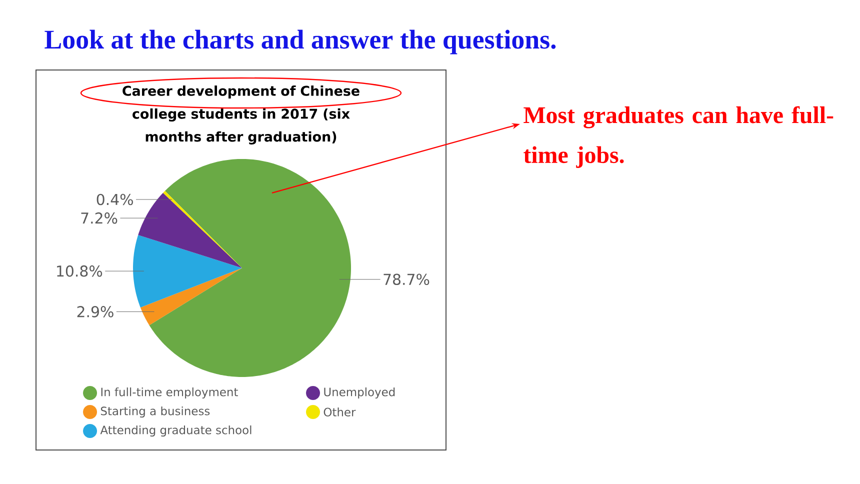 This screenshot has height=484, width=860. Describe the element at coordinates (176, 431) in the screenshot. I see `legend-label: Attending graduate school` at that location.